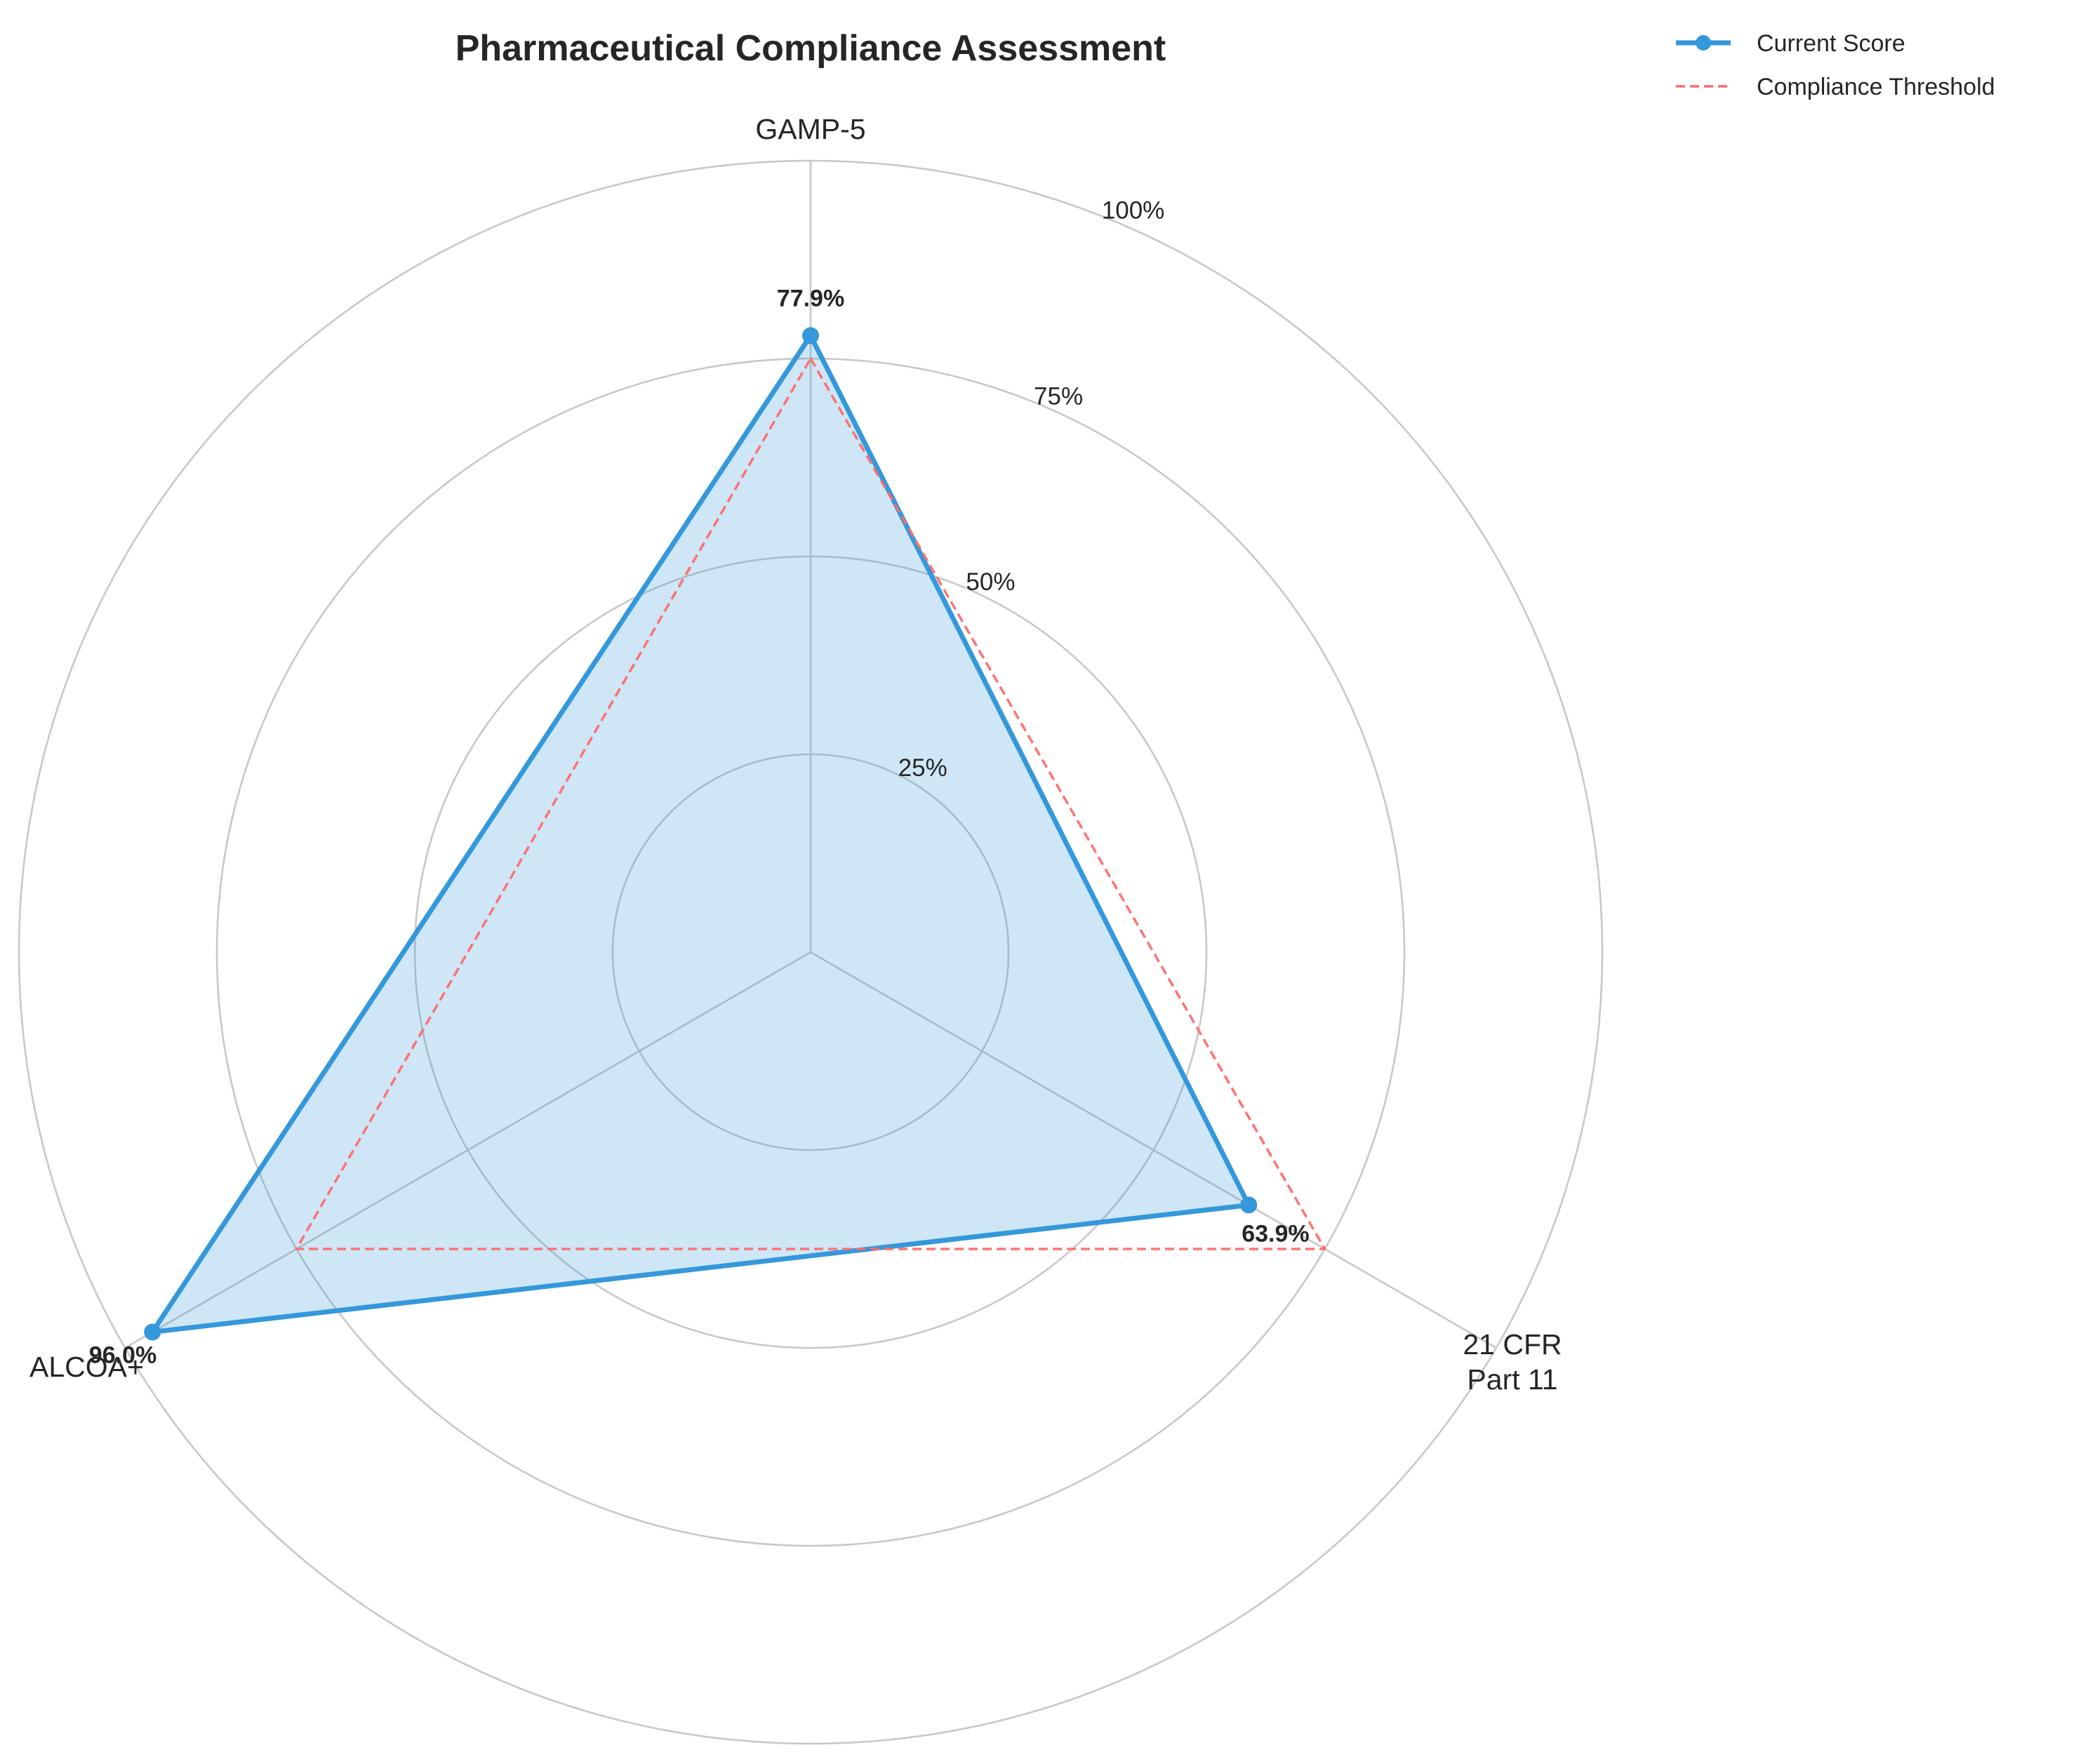  I want to click on category-label-alcoa: ALCOA+, so click(86, 1367).